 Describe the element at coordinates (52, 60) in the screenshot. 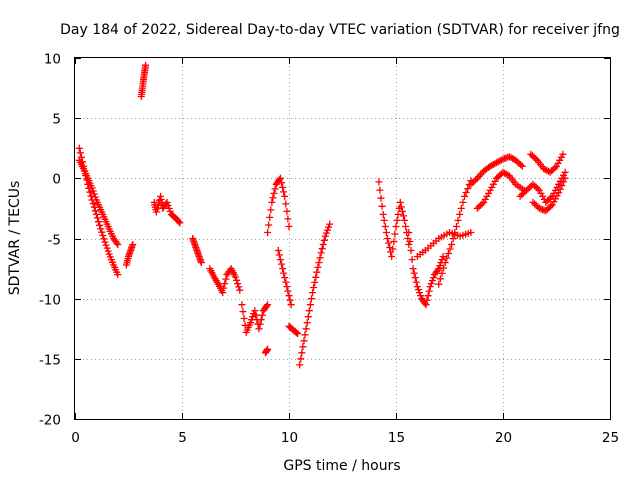

I see `y-tick-label: 10` at that location.